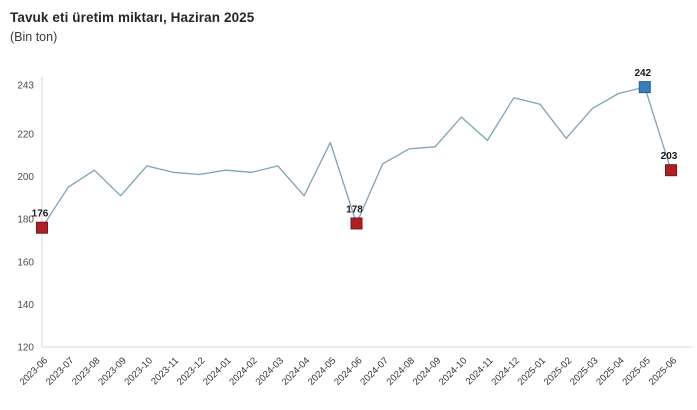 Image resolution: width=697 pixels, height=410 pixels. What do you see at coordinates (60, 371) in the screenshot?
I see `x-tick-label: 2023-07` at bounding box center [60, 371].